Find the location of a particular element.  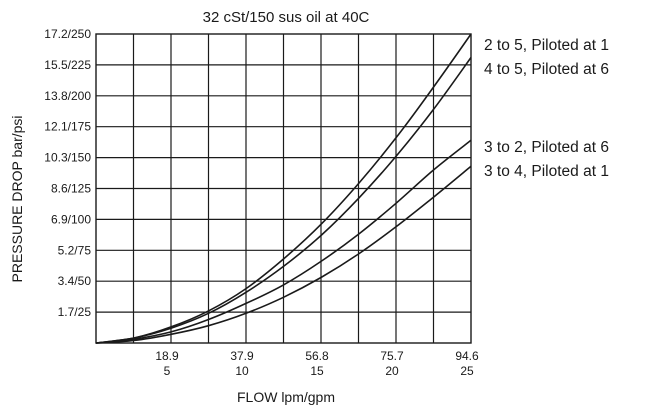

y-tick-label: 10.3/150 is located at coordinates (67, 158).